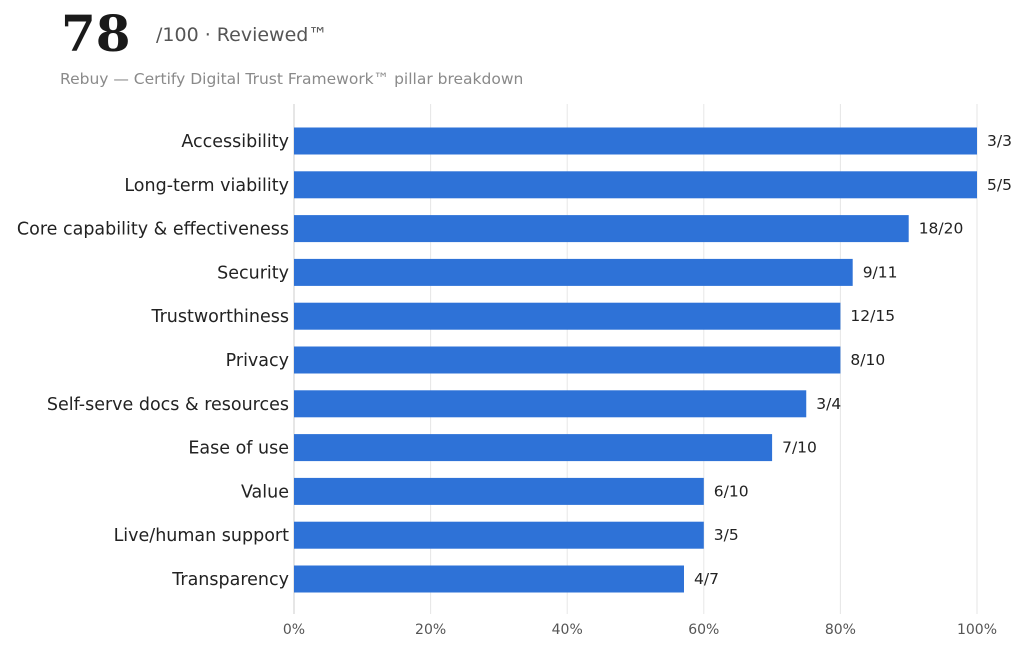  Describe the element at coordinates (567, 630) in the screenshot. I see `x-tick-label: 40%` at that location.